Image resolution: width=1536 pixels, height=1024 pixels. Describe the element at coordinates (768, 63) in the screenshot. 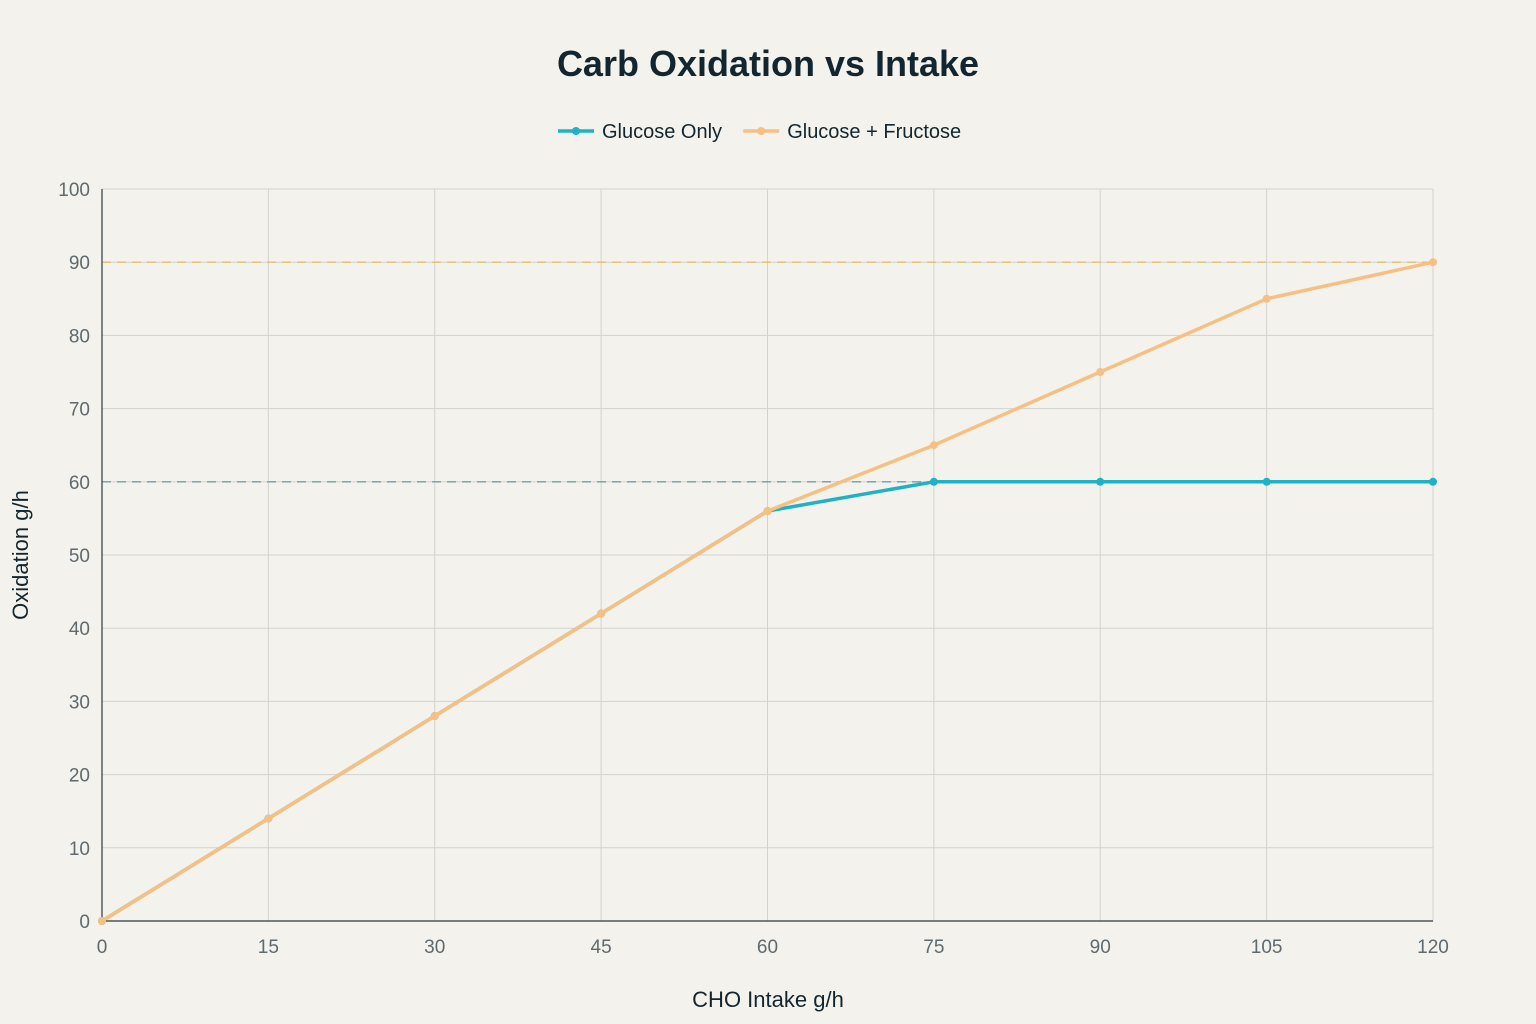

I see `chart-title: Carb Oxidation vs Intake` at that location.